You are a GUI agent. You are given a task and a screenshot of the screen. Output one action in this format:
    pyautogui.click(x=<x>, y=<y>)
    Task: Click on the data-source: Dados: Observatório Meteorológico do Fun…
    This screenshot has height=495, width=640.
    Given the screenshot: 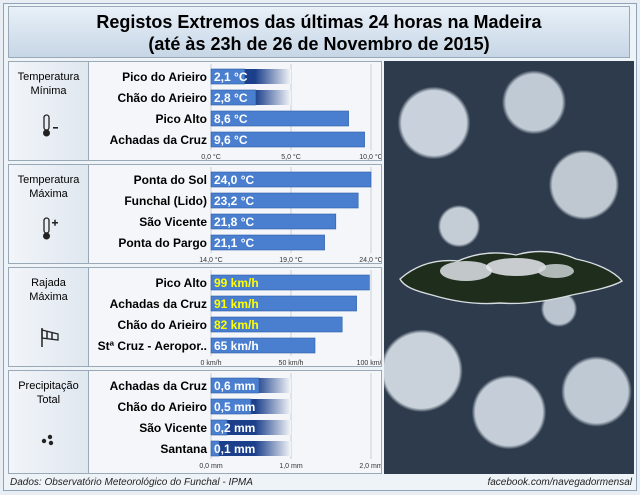 What is the action you would take?
    pyautogui.click(x=131, y=482)
    